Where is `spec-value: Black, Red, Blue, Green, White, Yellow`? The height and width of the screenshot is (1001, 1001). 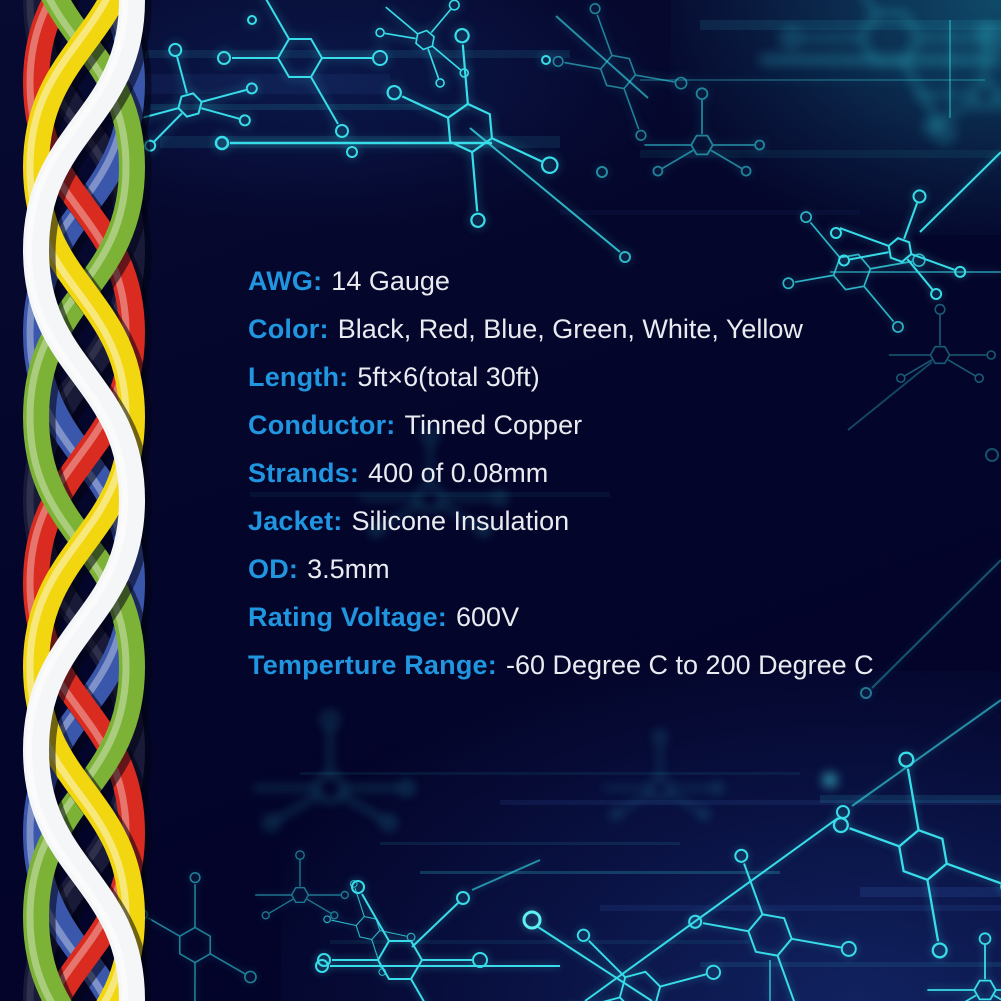 spec-value: Black, Red, Blue, Green, White, Yellow is located at coordinates (570, 329).